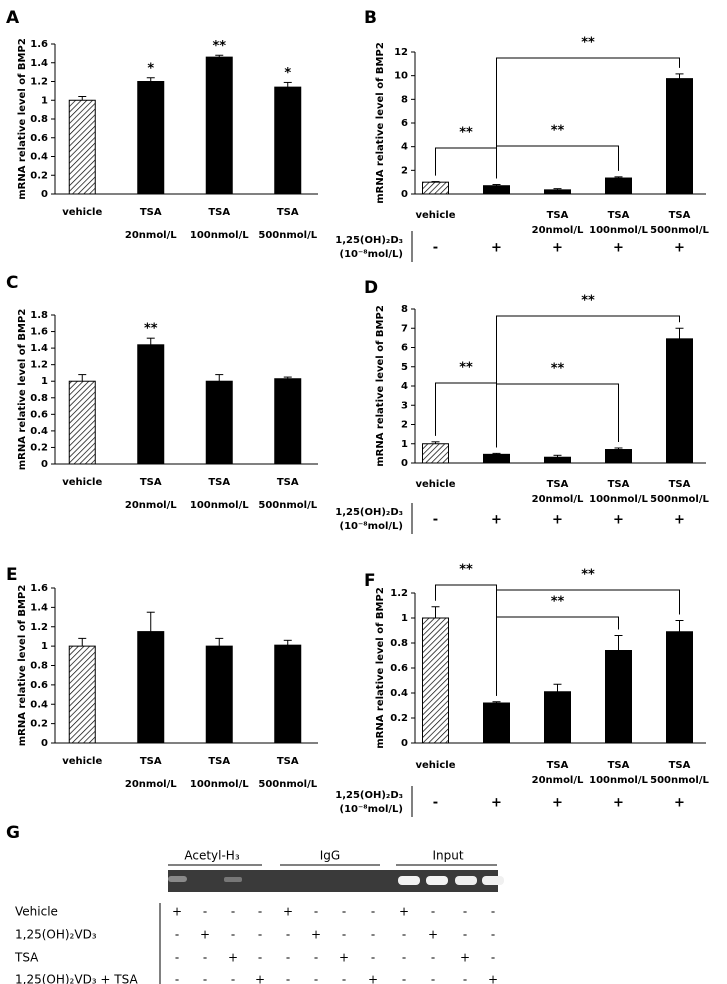  Describe the element at coordinates (435, 520) in the screenshot. I see `treatment-sign: -` at that location.